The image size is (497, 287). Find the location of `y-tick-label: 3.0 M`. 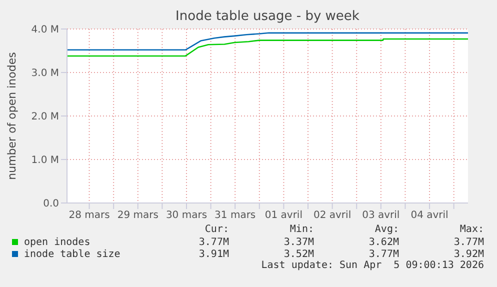

y-tick-label: 3.0 M is located at coordinates (45, 74).